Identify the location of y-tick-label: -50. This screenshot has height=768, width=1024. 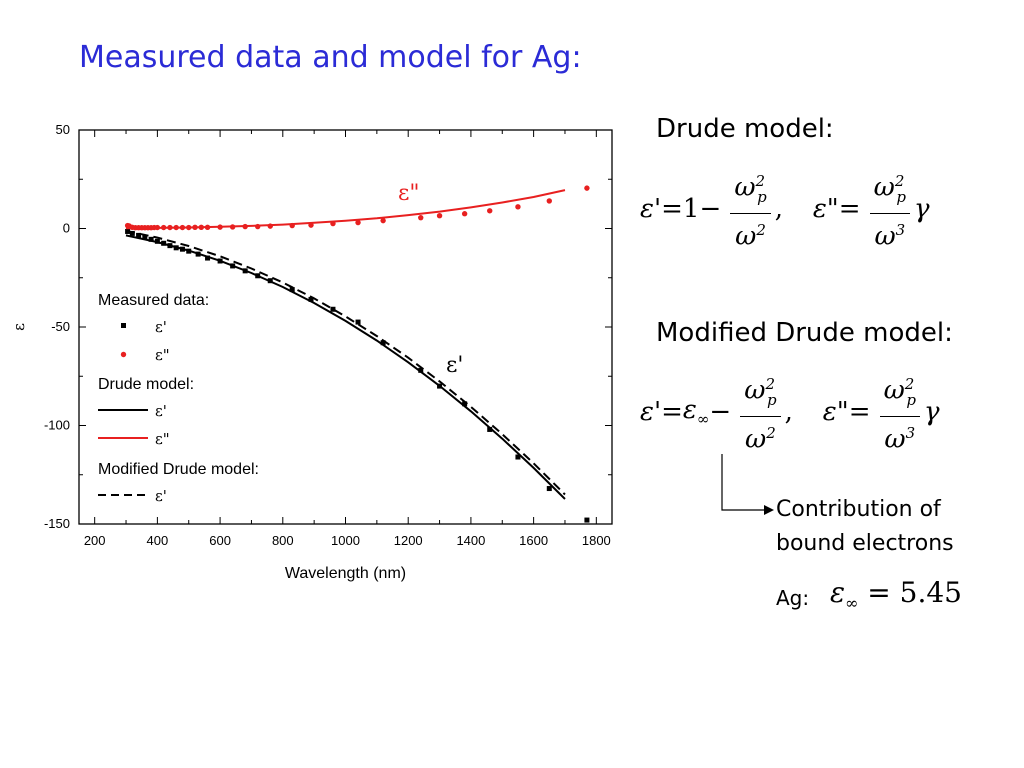
(60, 326).